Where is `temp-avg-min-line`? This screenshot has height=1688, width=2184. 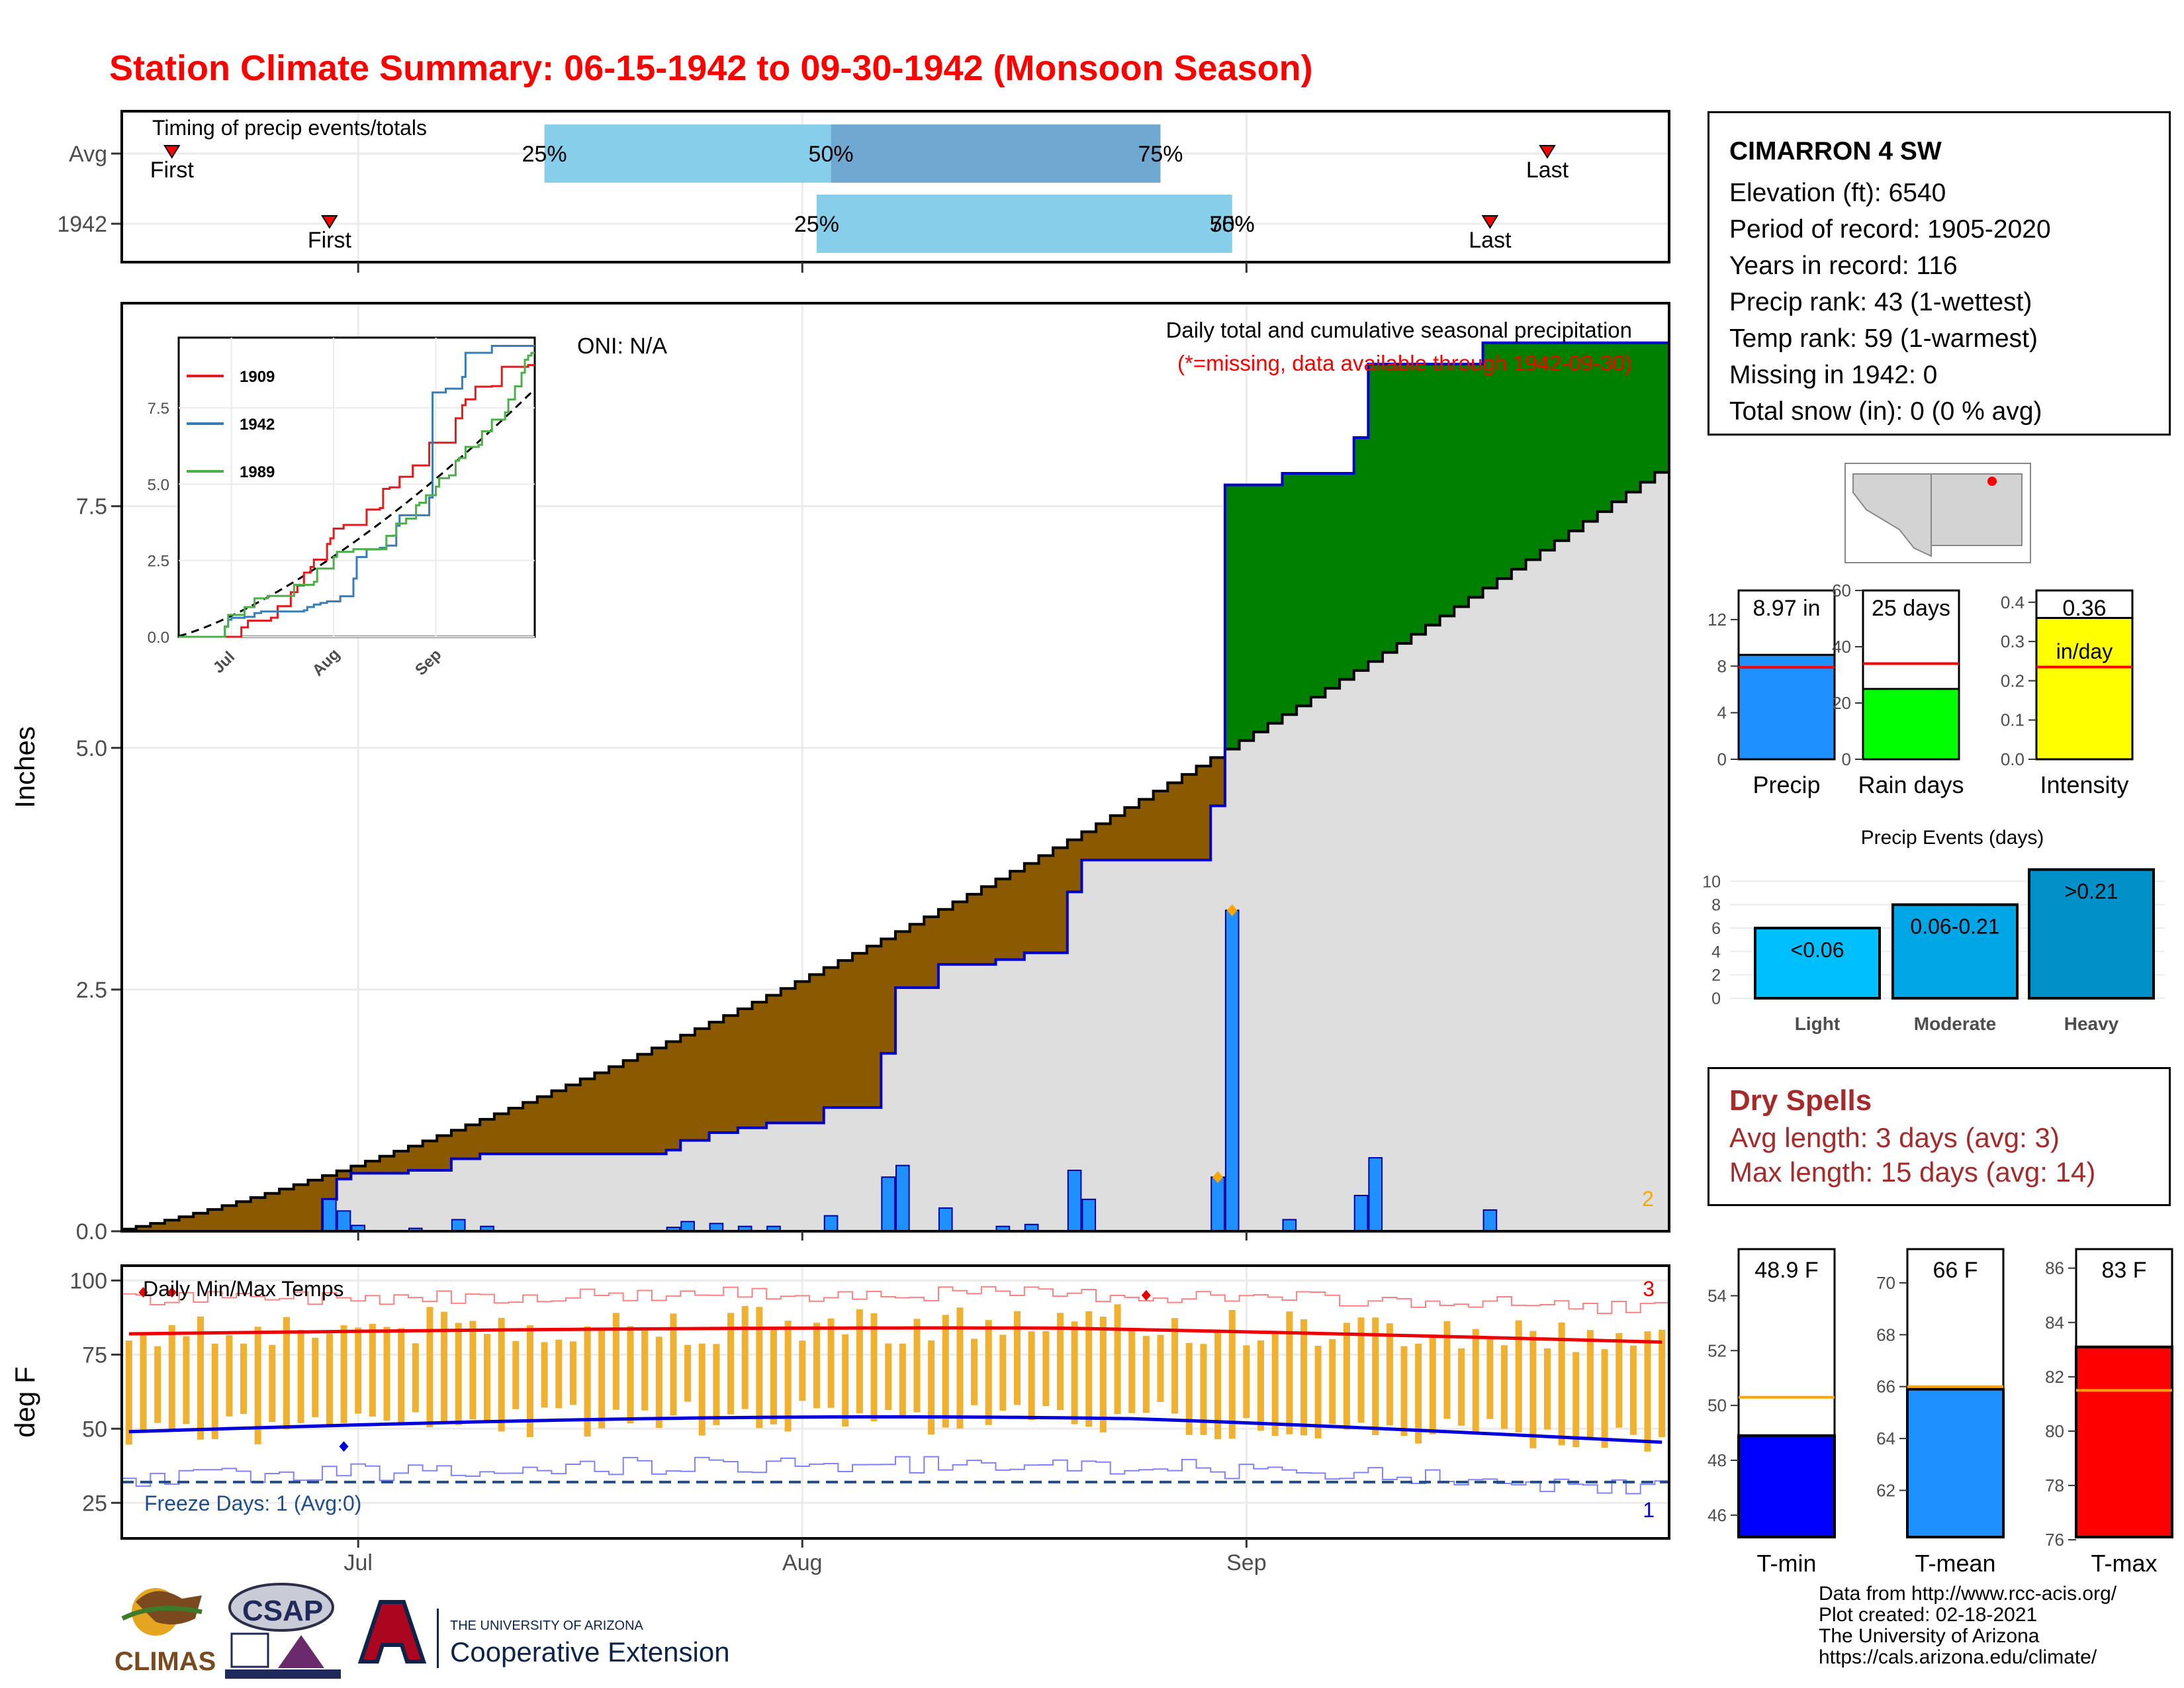 temp-avg-min-line is located at coordinates (895, 1429).